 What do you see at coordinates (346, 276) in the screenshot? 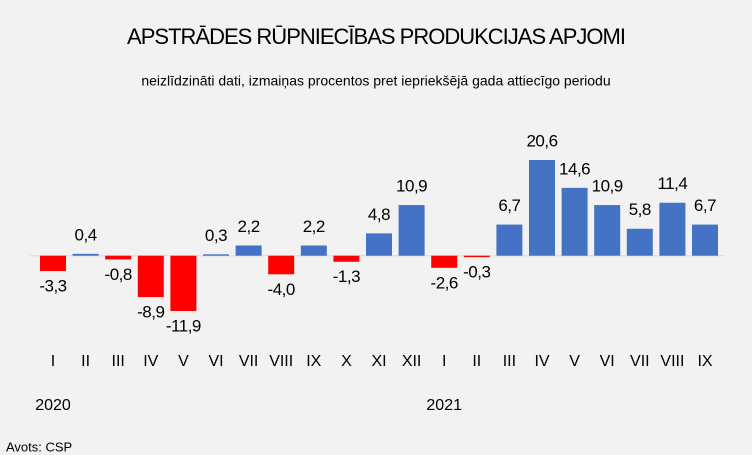
I see `data-label: -1,3` at bounding box center [346, 276].